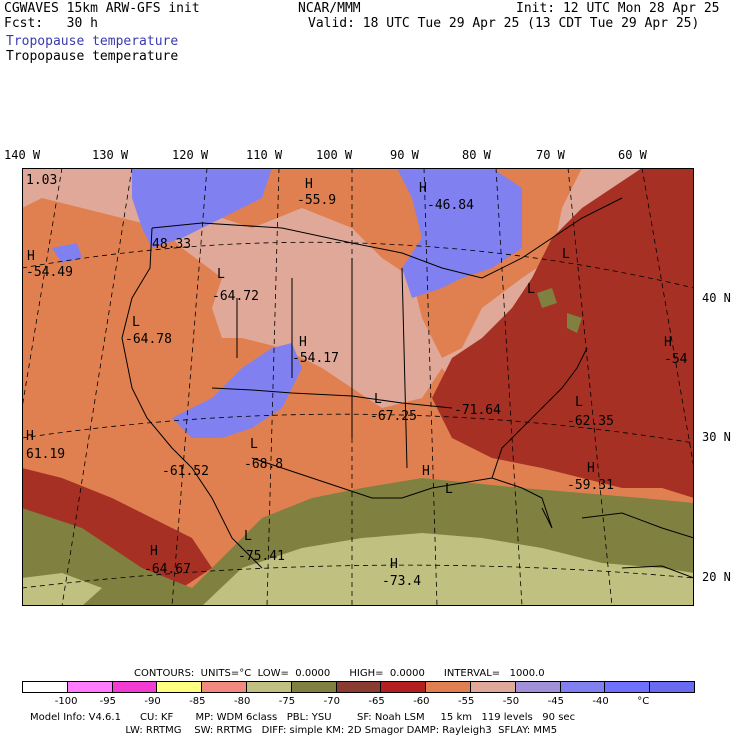 The width and height of the screenshot is (740, 740). I want to click on lon-label: 90 W, so click(404, 155).